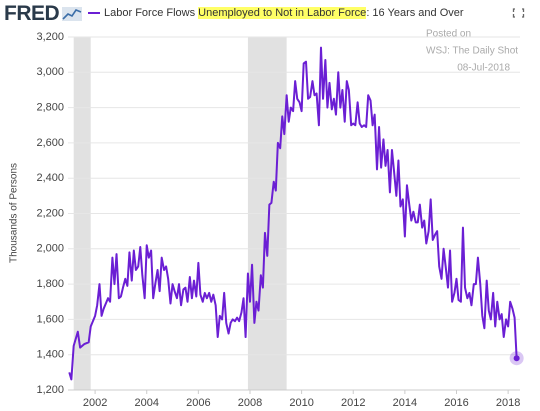  I want to click on y-tick-label: 2,600, so click(50, 143).